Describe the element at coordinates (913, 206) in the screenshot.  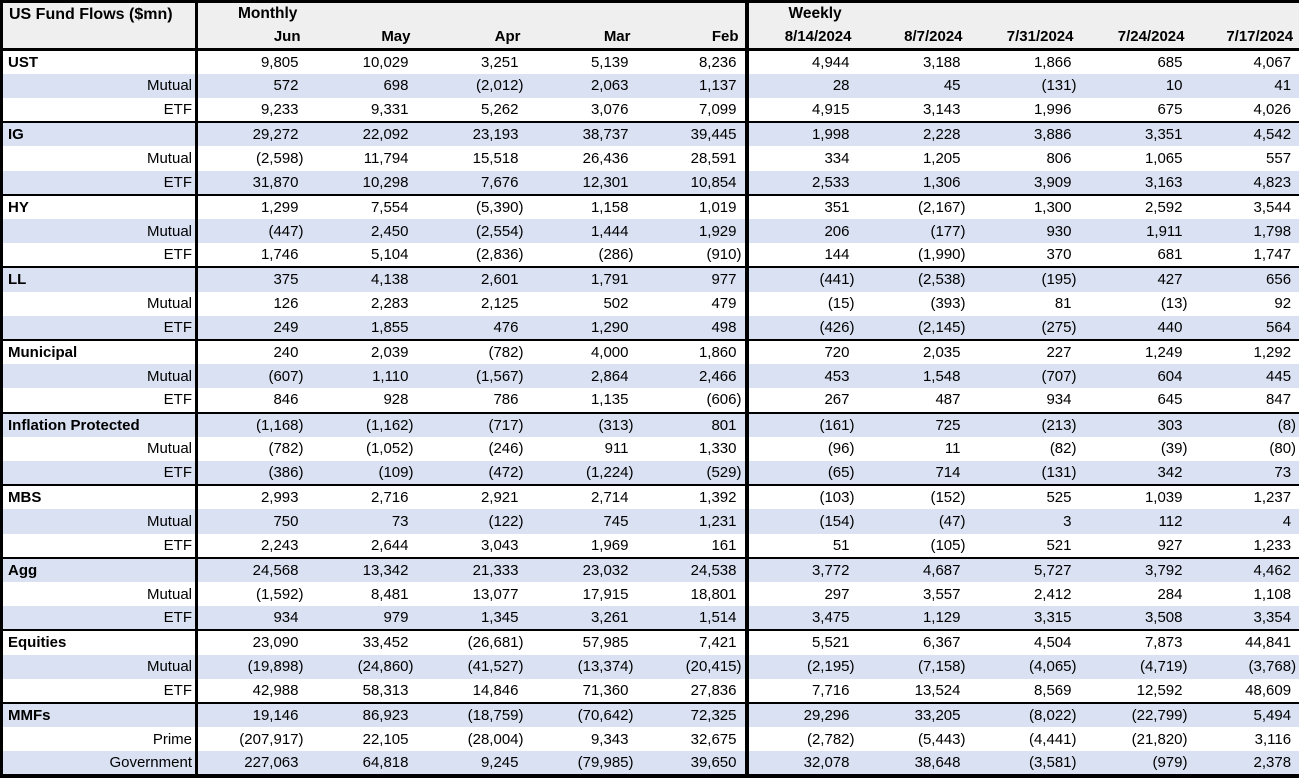
I see `value-cell: (2,167)` at that location.